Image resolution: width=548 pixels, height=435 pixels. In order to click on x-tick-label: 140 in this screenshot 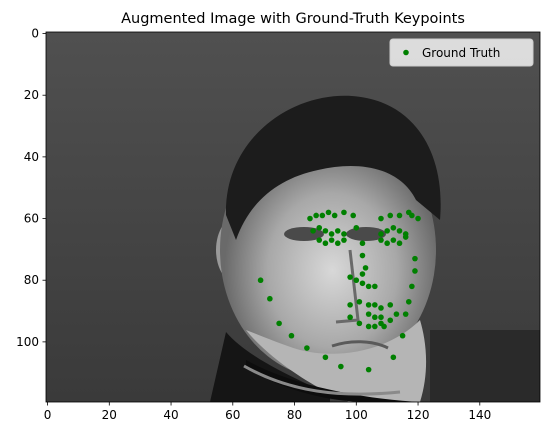, I will do `click(479, 415)`.